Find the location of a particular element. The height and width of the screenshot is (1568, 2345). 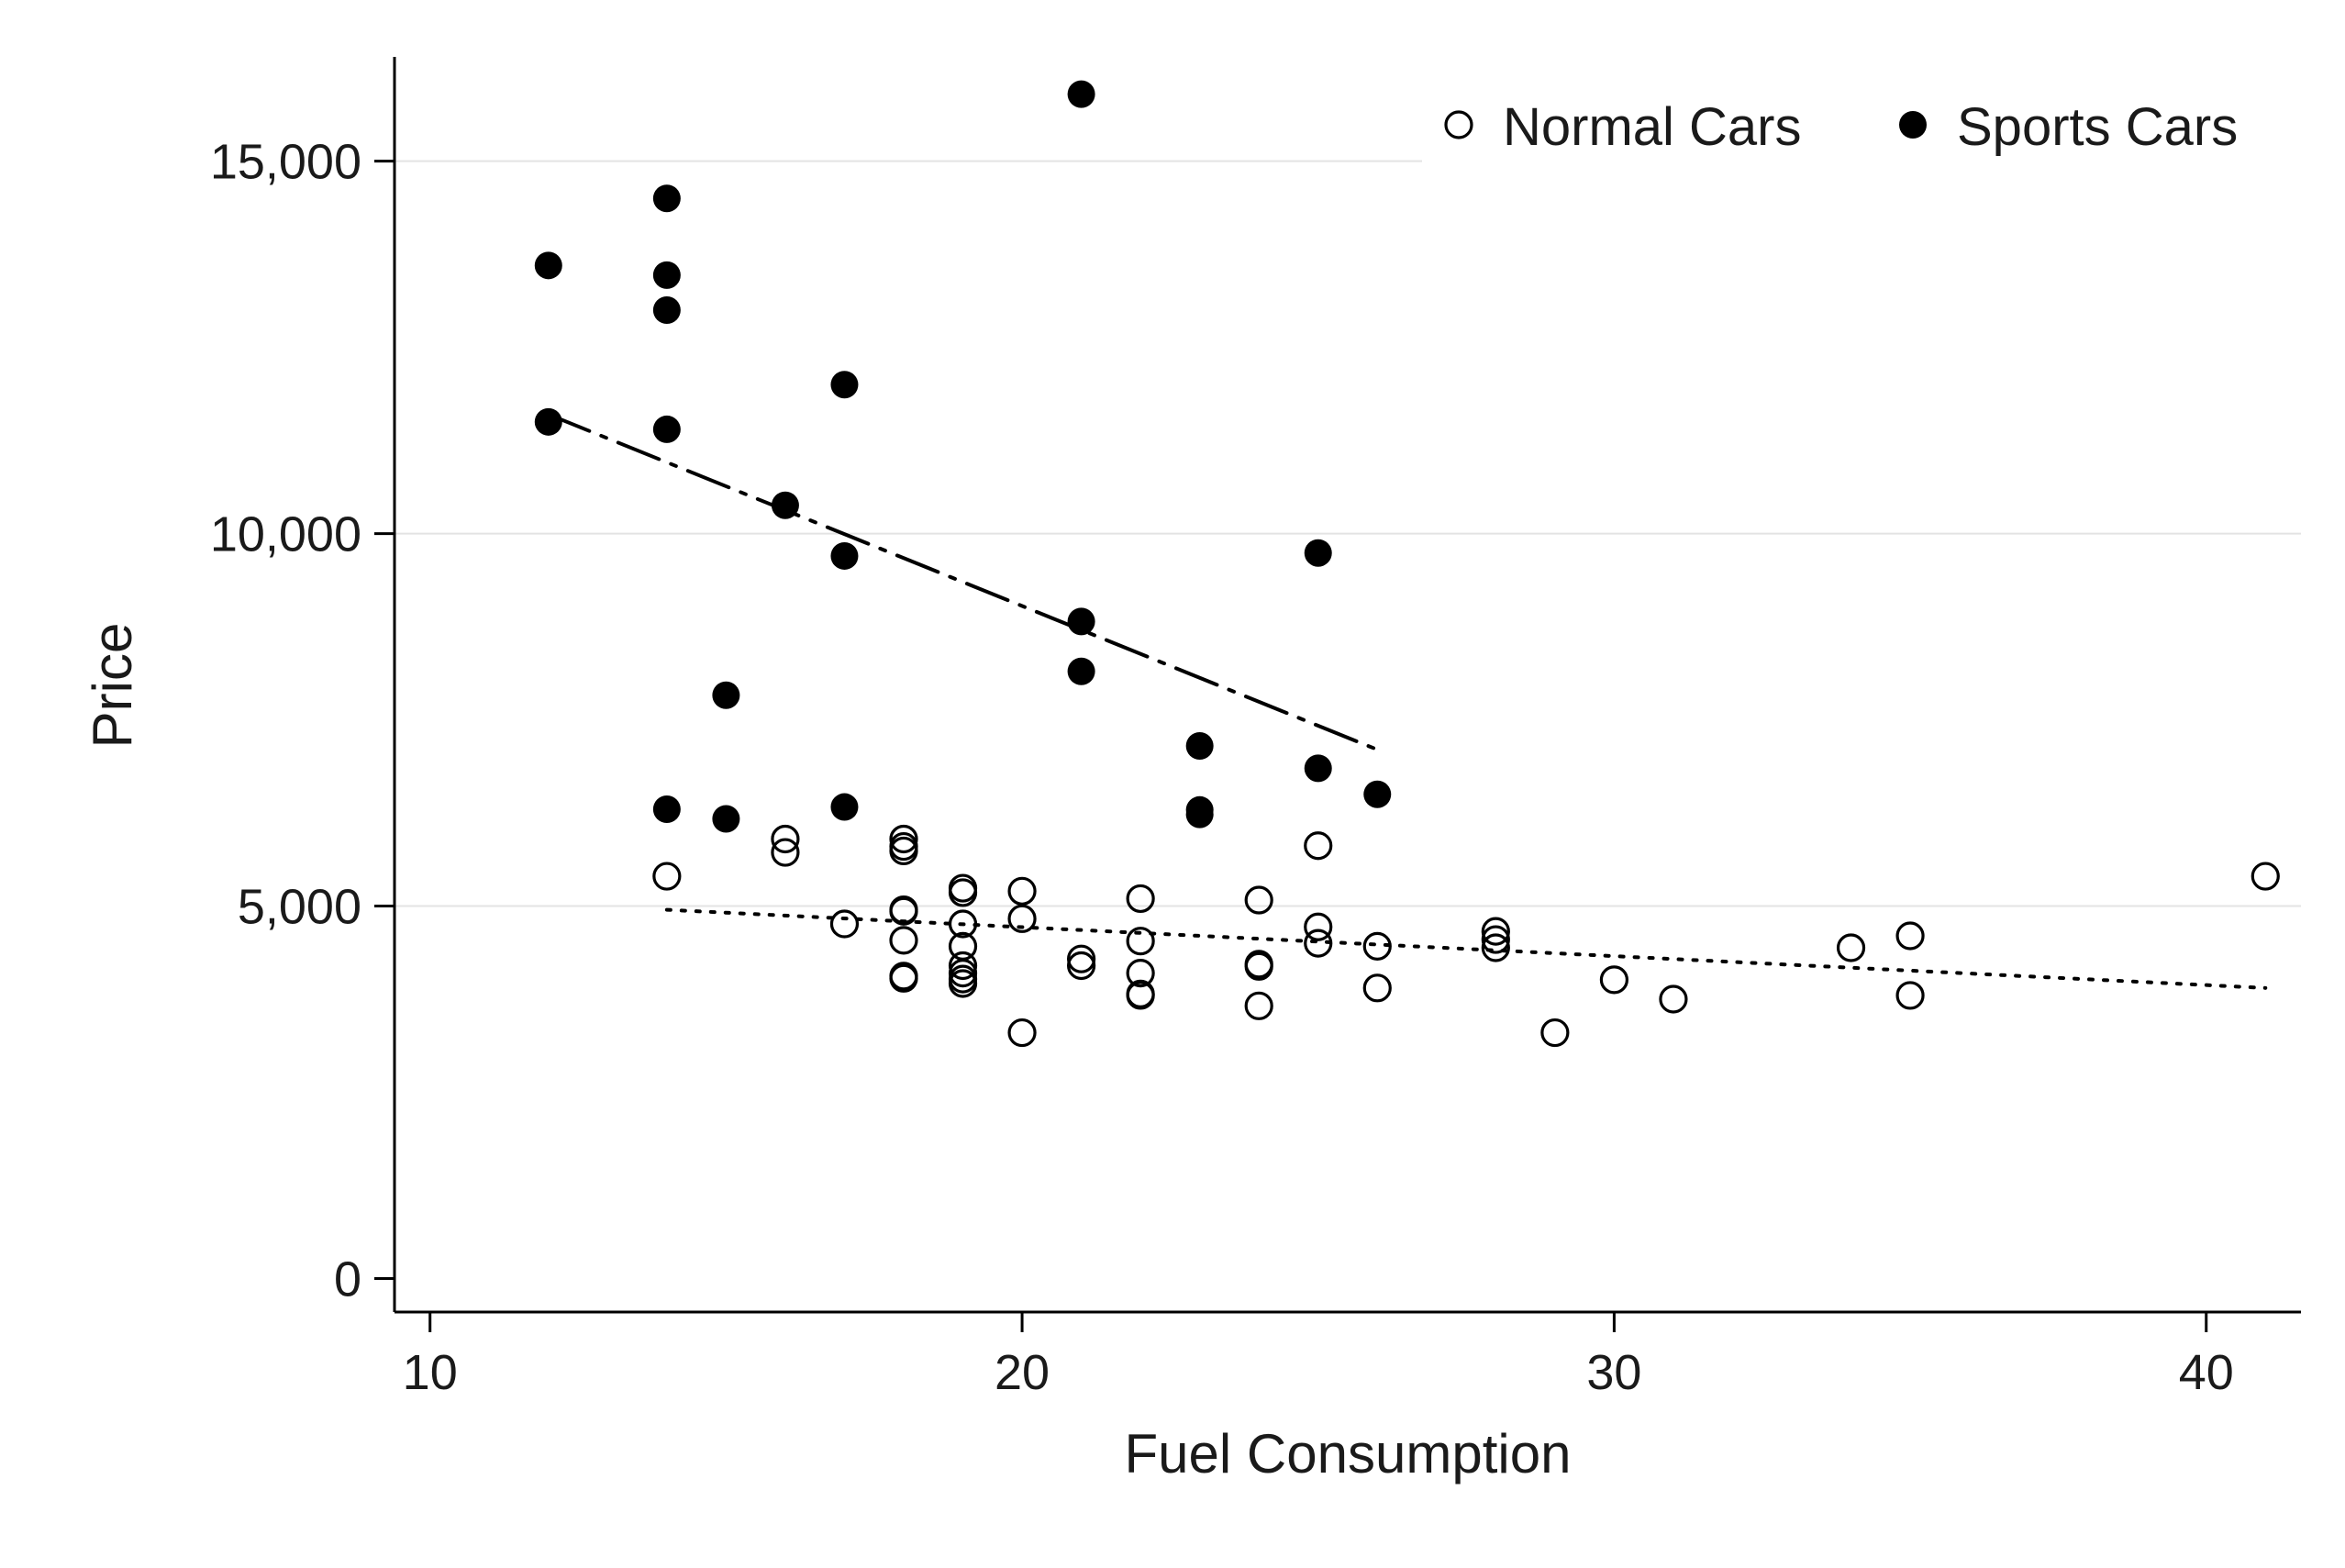

normal-cars-fit-line is located at coordinates (1466, 949).